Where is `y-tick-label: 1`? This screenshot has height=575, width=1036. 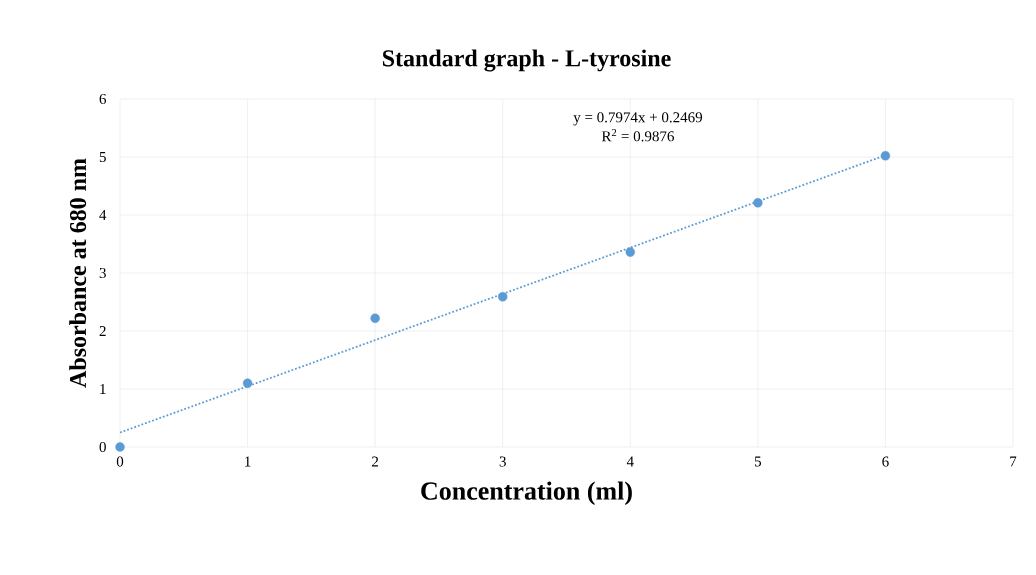 y-tick-label: 1 is located at coordinates (103, 389).